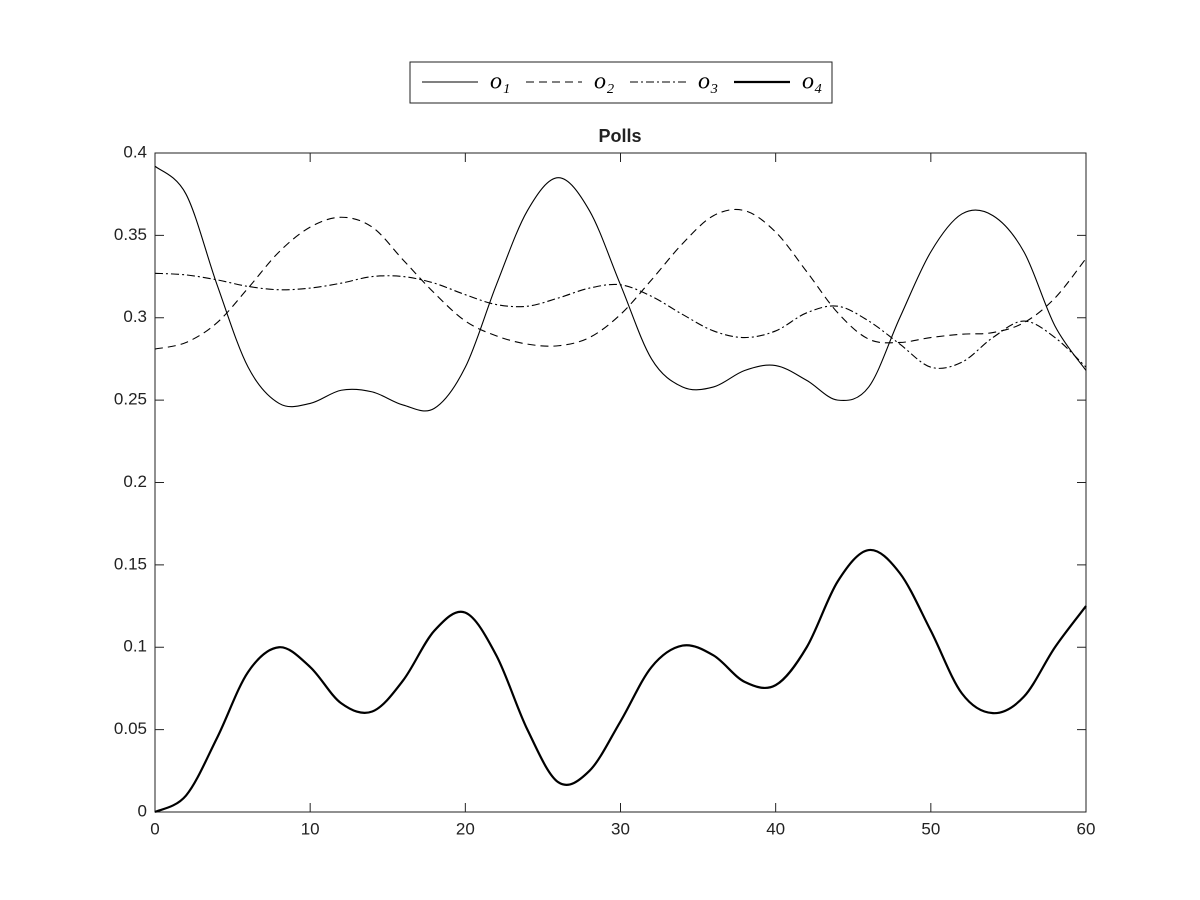 The height and width of the screenshot is (900, 1200). I want to click on x-tick-label: 50, so click(930, 828).